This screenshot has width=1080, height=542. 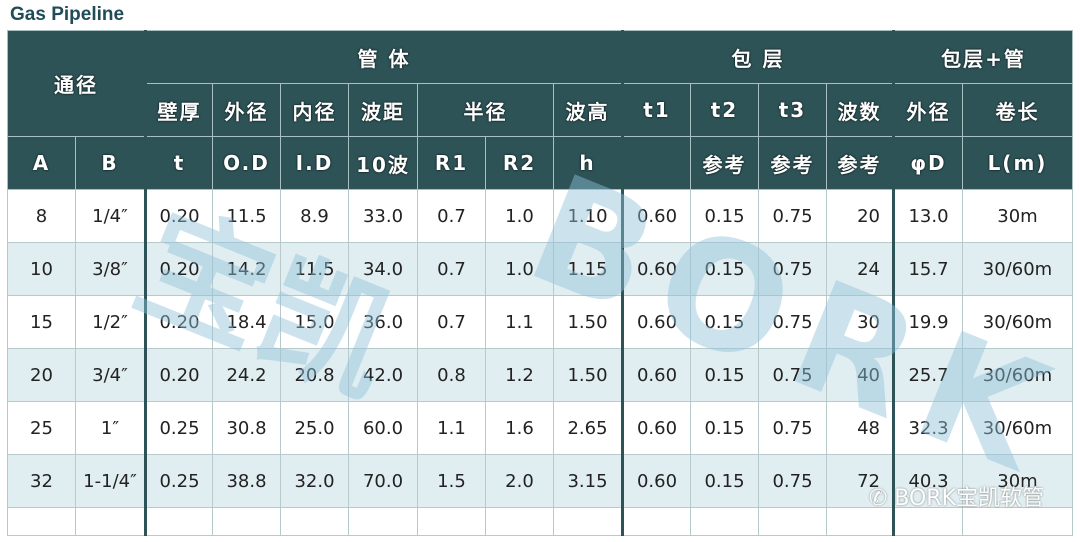 What do you see at coordinates (588, 163) in the screenshot?
I see `unit-header-cell: h` at bounding box center [588, 163].